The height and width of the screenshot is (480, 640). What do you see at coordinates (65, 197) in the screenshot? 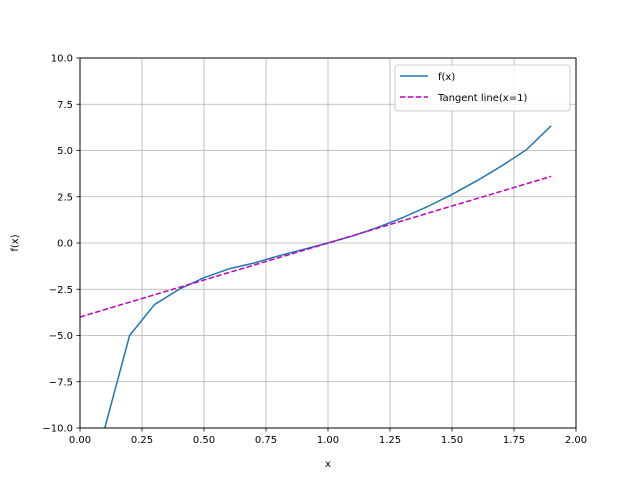
I see `y-tick-label-5: 2.5` at bounding box center [65, 197].